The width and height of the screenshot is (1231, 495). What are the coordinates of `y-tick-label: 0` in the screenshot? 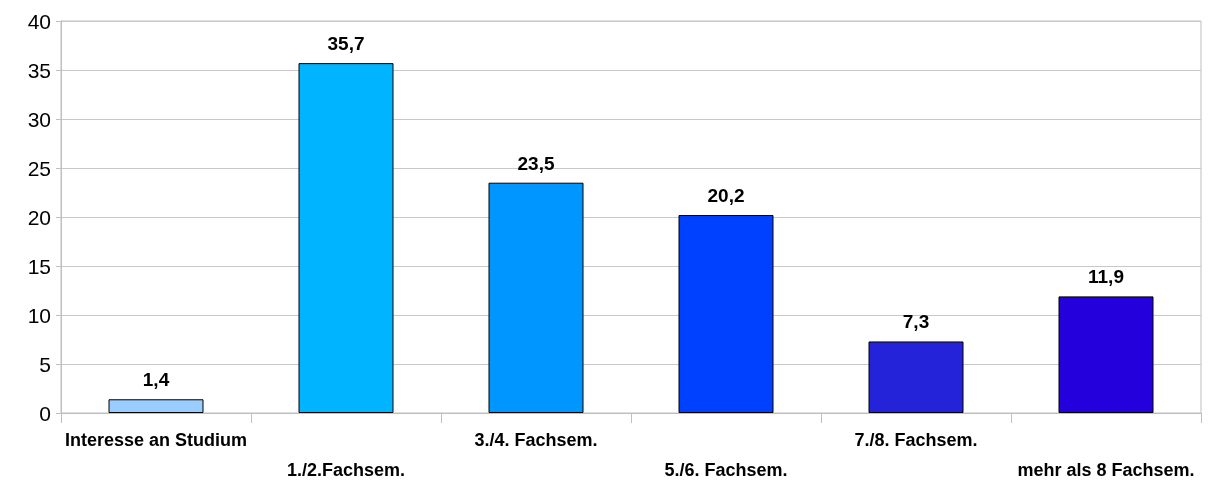 It's located at (45, 413).